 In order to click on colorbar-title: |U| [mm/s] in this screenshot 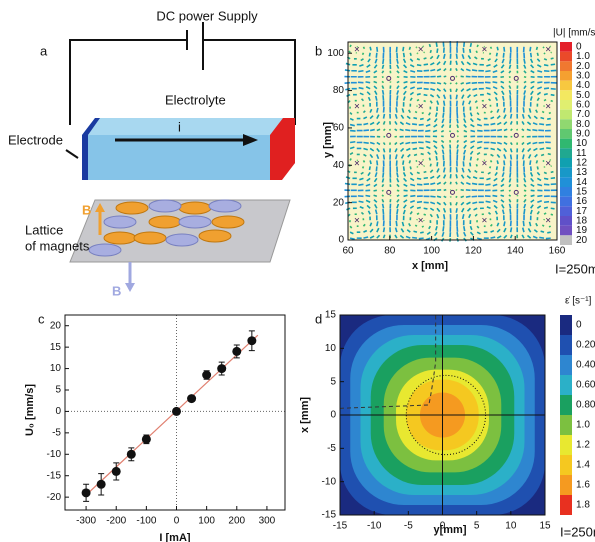, I will do `click(574, 33)`.